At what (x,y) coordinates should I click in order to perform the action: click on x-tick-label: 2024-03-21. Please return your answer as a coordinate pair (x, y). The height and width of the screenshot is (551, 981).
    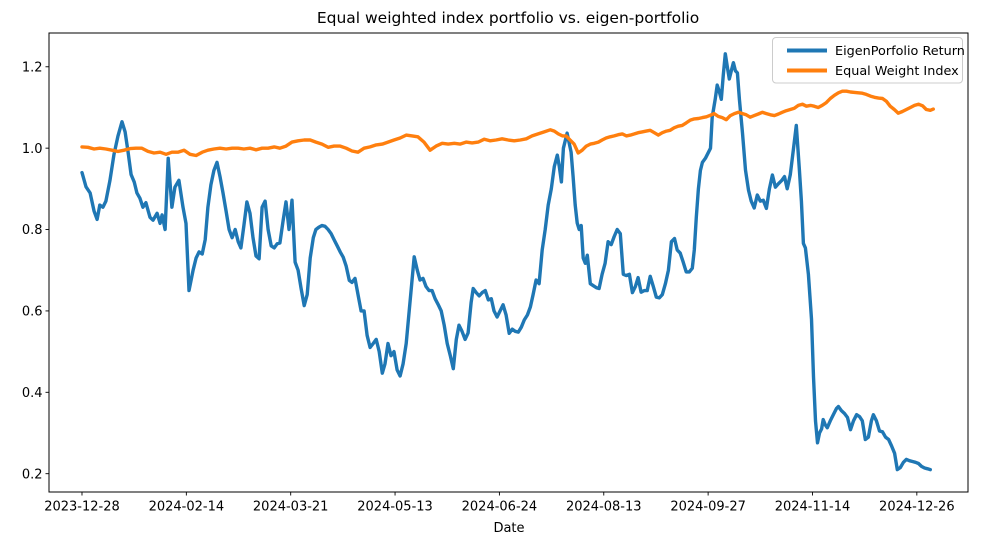
    Looking at the image, I should click on (291, 507).